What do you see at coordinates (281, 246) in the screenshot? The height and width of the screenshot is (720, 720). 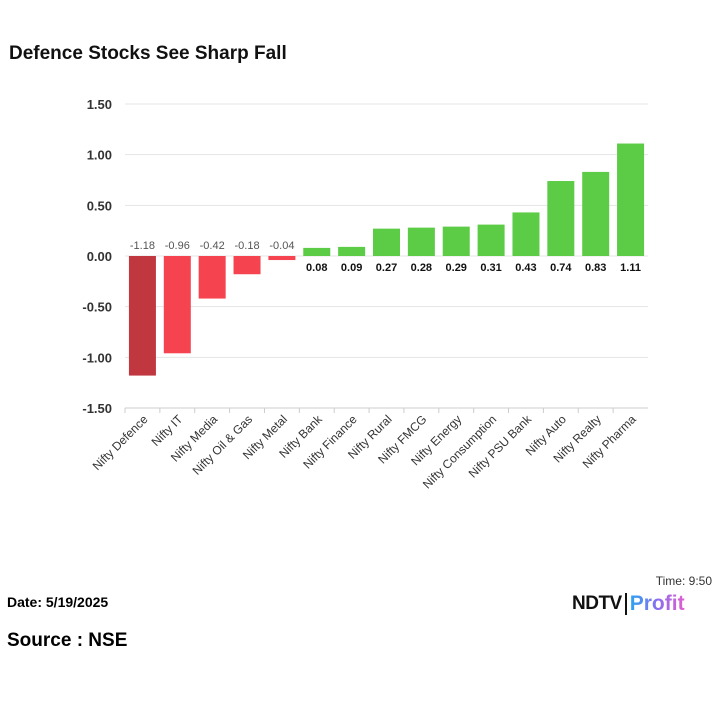 I see `data-label: -0.04` at bounding box center [281, 246].